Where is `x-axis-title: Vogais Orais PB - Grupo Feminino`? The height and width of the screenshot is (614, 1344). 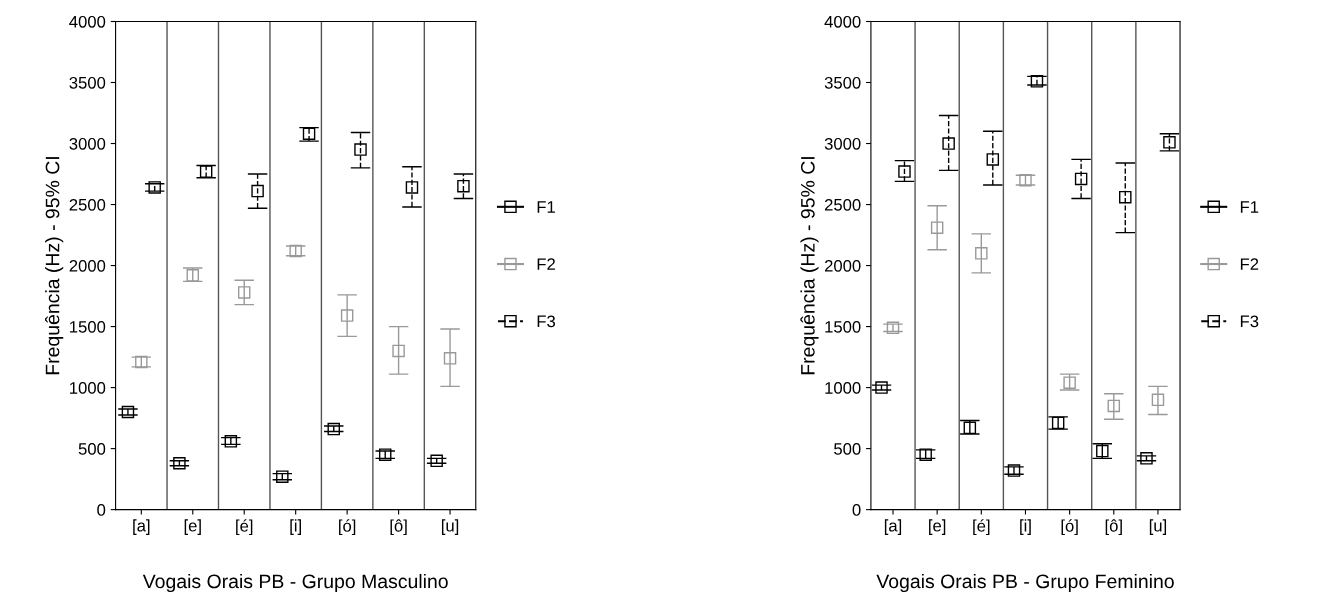 x-axis-title: Vogais Orais PB - Grupo Feminino is located at coordinates (1025, 583).